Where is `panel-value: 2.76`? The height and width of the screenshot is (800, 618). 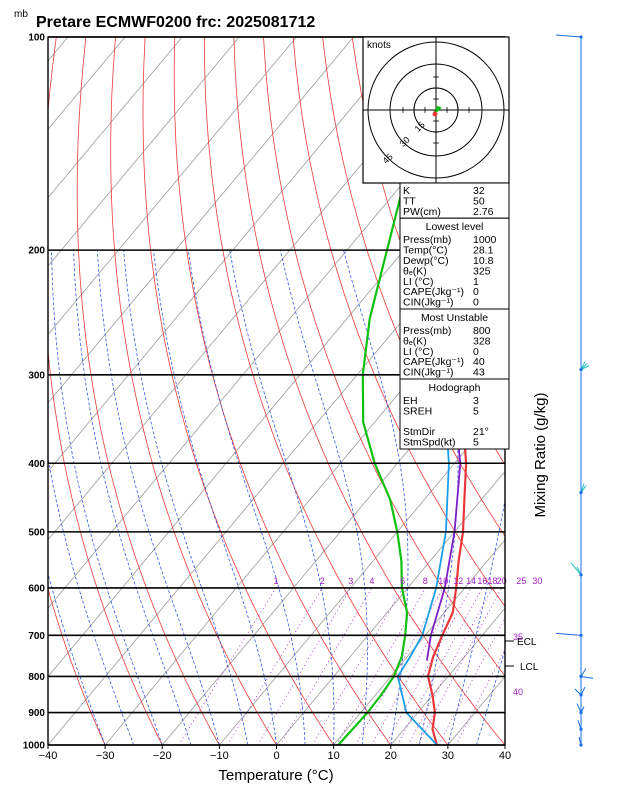 panel-value: 2.76 is located at coordinates (483, 212).